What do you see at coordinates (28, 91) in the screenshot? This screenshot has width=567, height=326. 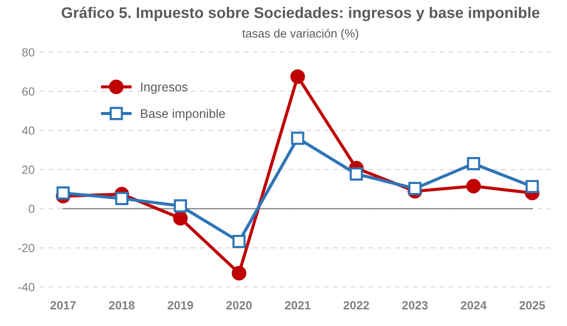 I see `y-tick-label: 60` at bounding box center [28, 91].